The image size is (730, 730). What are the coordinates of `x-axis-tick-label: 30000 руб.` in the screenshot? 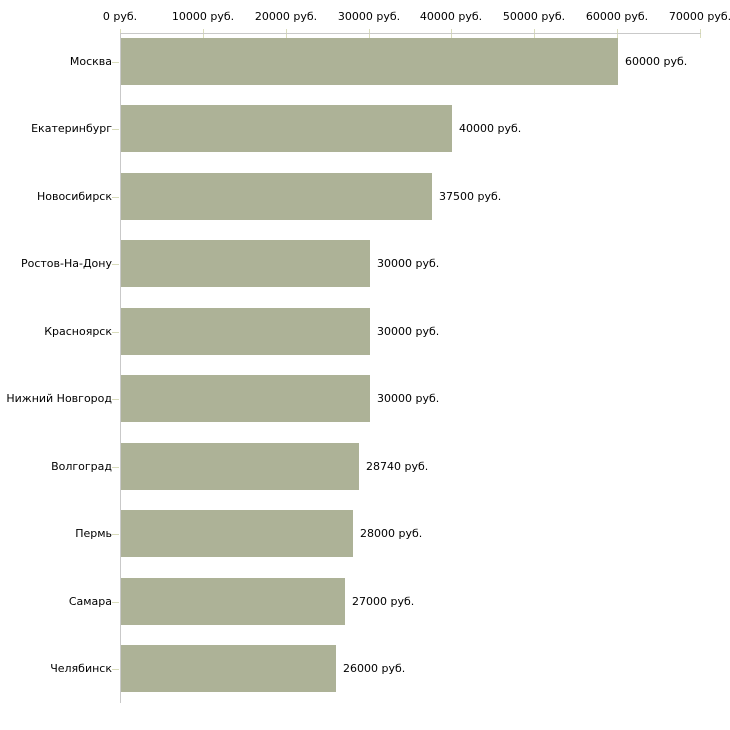 It's located at (369, 16).